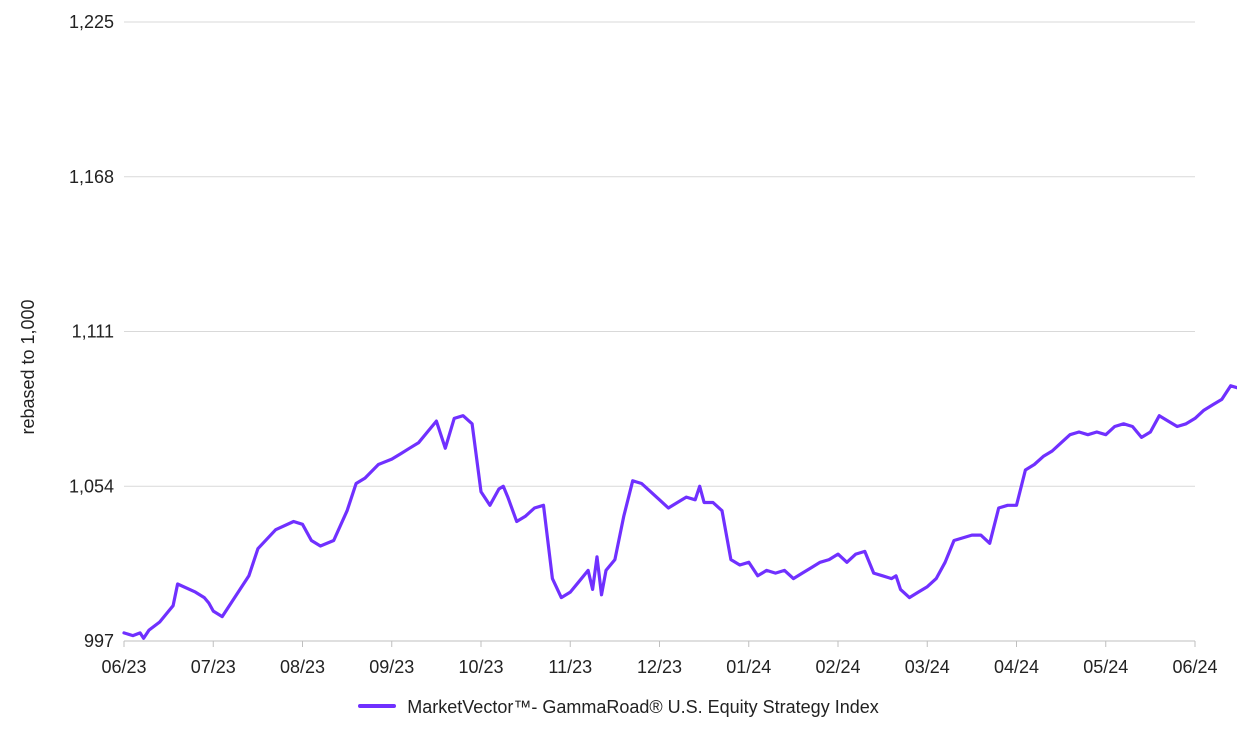 The height and width of the screenshot is (738, 1237). I want to click on x-tick-label: 06/24, so click(1194, 667).